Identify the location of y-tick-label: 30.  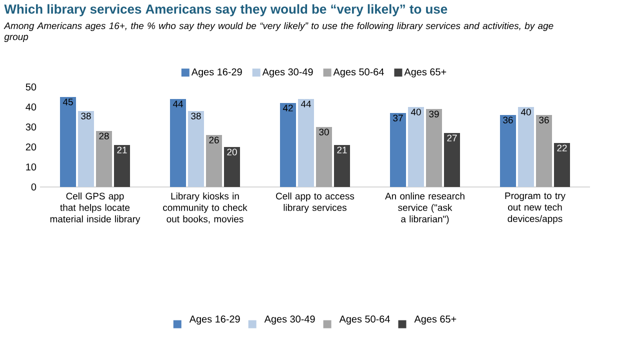
(31, 127).